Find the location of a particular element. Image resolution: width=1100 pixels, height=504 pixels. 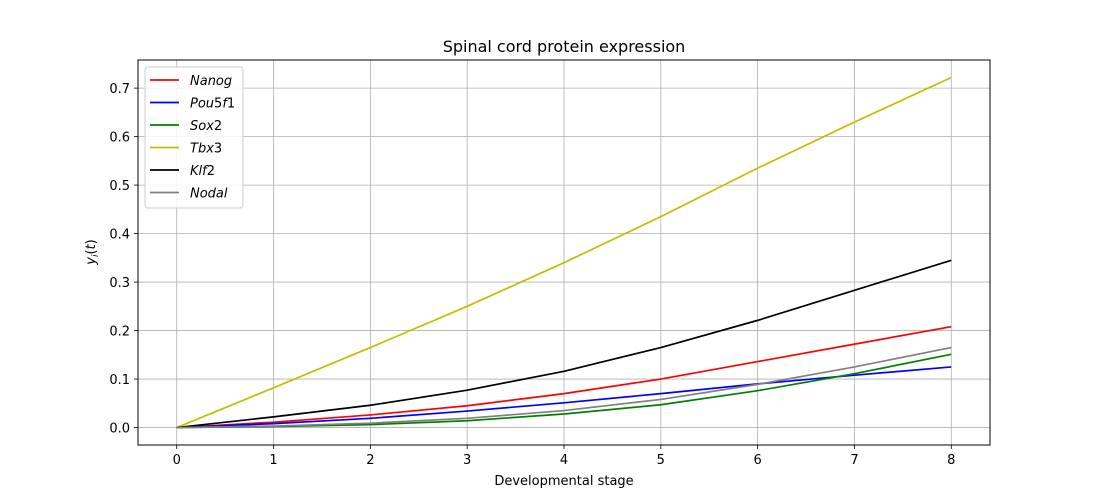

y-tick-label: 0.5 is located at coordinates (119, 186).